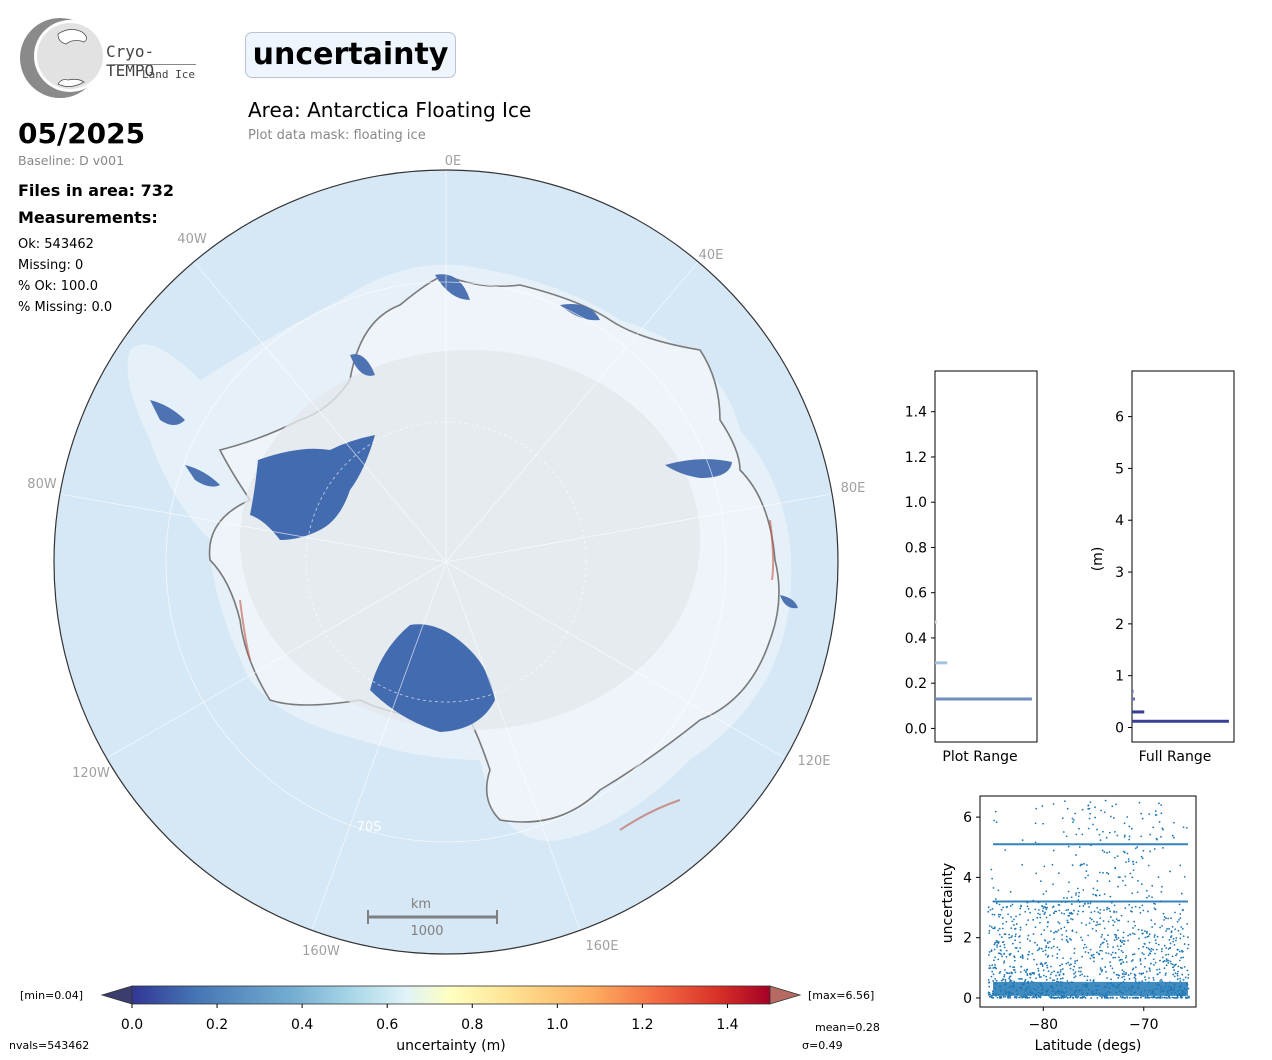 This screenshot has height=1060, width=1272. I want to click on hist-plot-range-tick-label: 1.2, so click(916, 458).